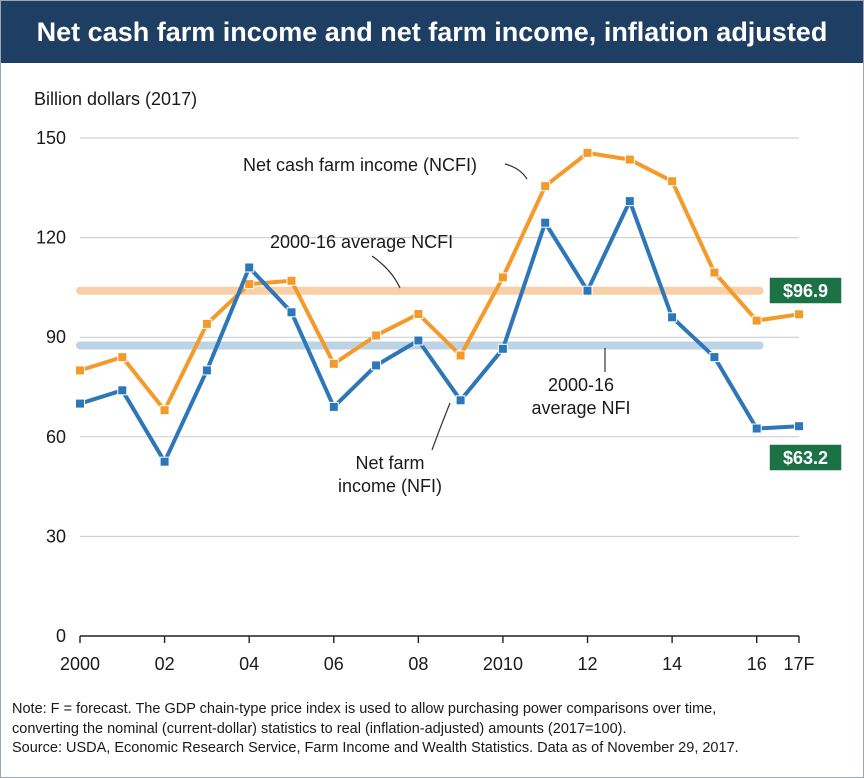 The image size is (864, 778). I want to click on y-tick-label: 30, so click(56, 536).